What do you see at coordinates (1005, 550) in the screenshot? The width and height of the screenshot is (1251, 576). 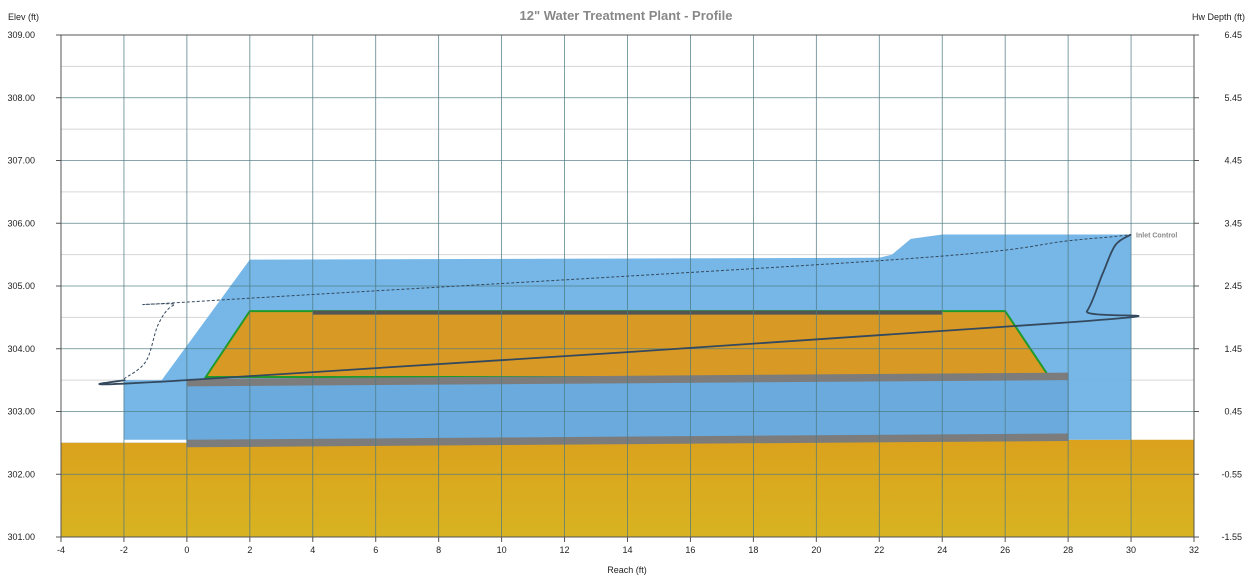 I see `x-tick-label: 26` at bounding box center [1005, 550].